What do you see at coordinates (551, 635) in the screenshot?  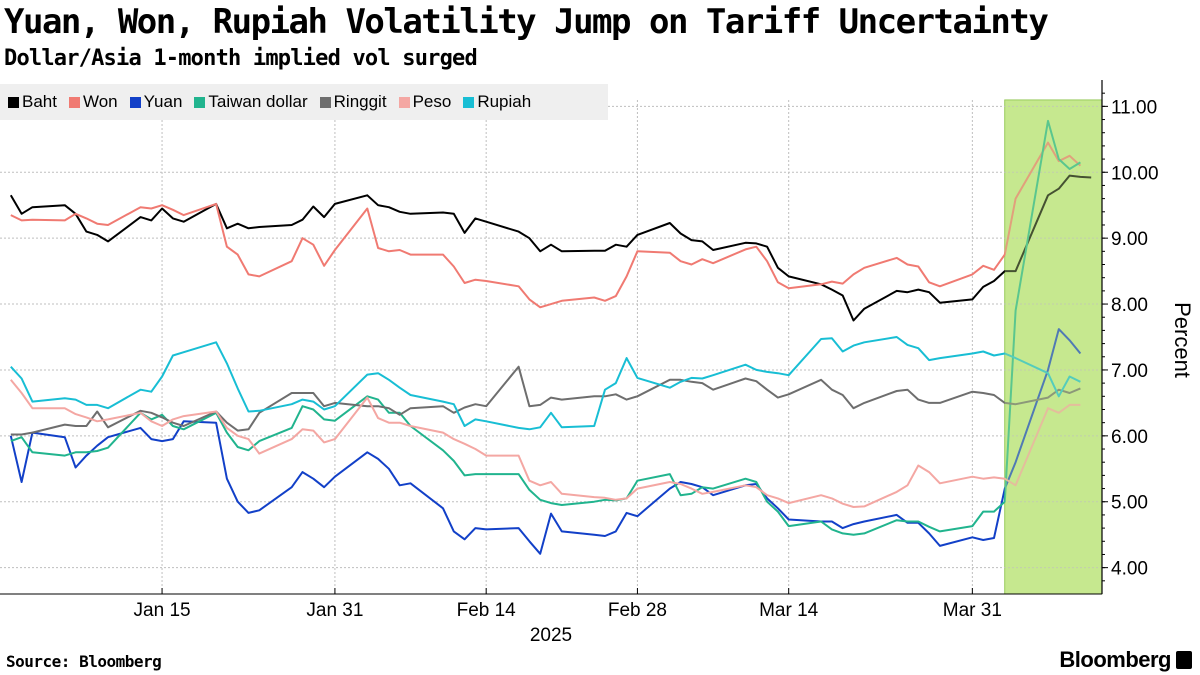 I see `x-axis-year-label: 2025` at bounding box center [551, 635].